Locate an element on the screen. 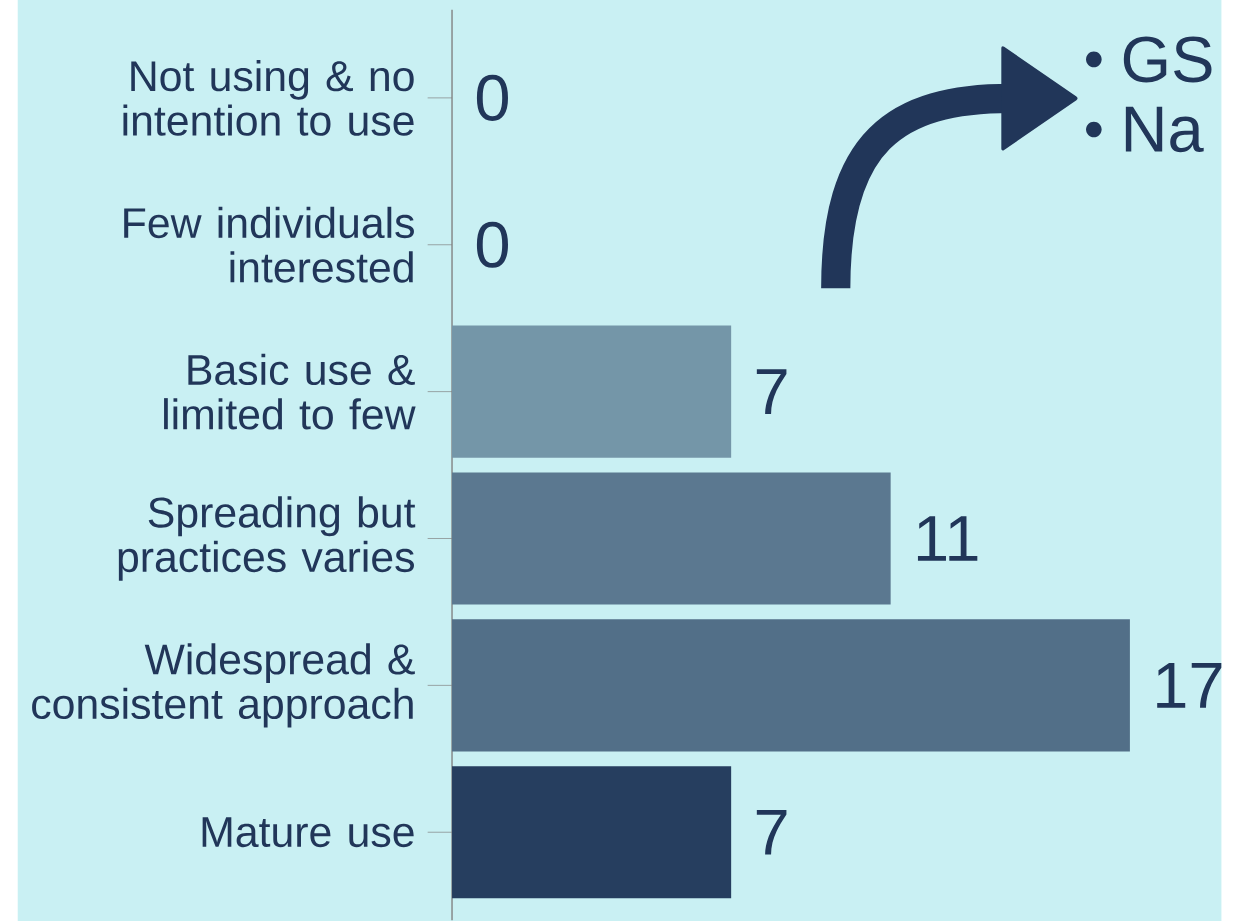 This screenshot has height=921, width=1236. y-tick-label: Not using & no intention to use is located at coordinates (268, 97).